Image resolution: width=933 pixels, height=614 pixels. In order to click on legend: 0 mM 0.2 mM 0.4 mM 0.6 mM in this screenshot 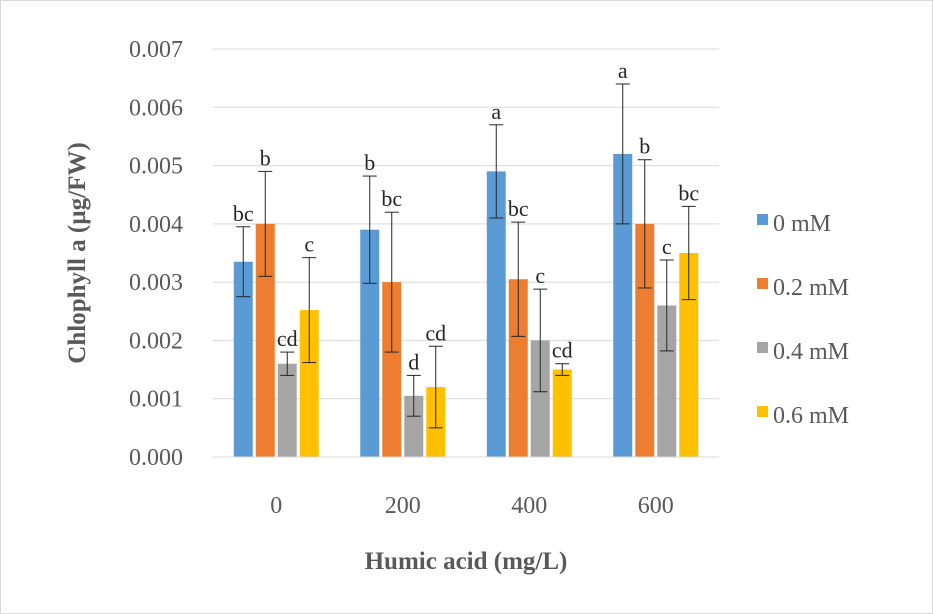, I will do `click(803, 320)`.